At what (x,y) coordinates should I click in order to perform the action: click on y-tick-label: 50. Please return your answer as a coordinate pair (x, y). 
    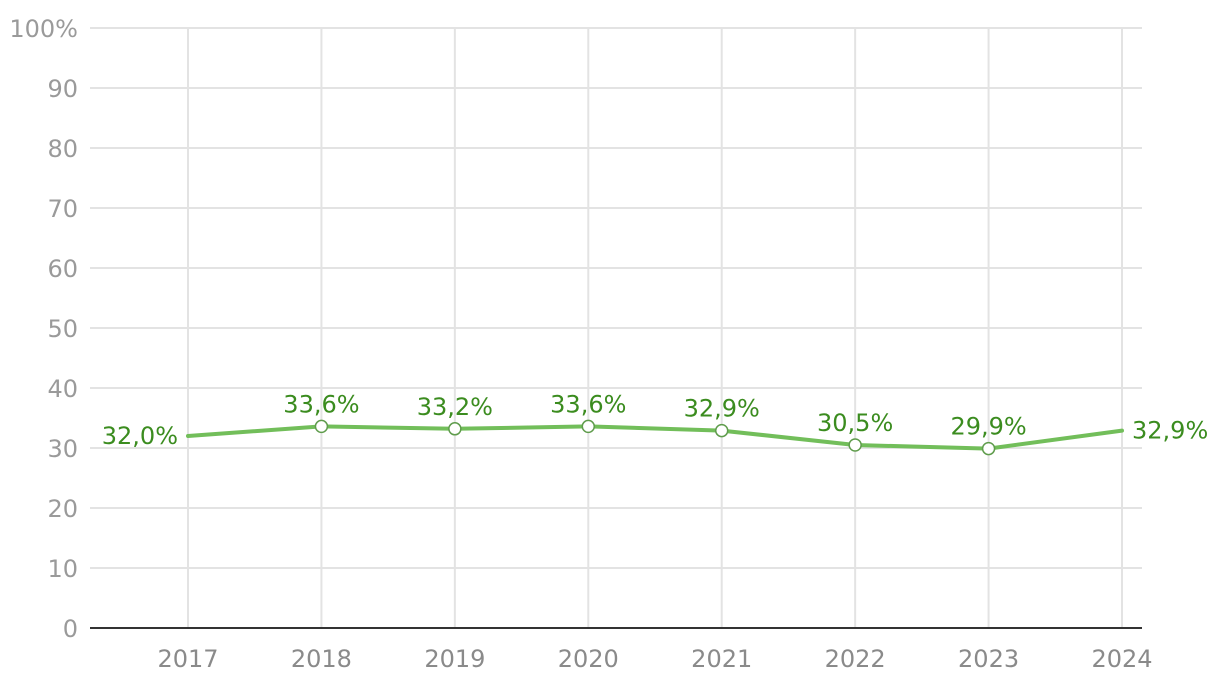
    Looking at the image, I should click on (62, 329).